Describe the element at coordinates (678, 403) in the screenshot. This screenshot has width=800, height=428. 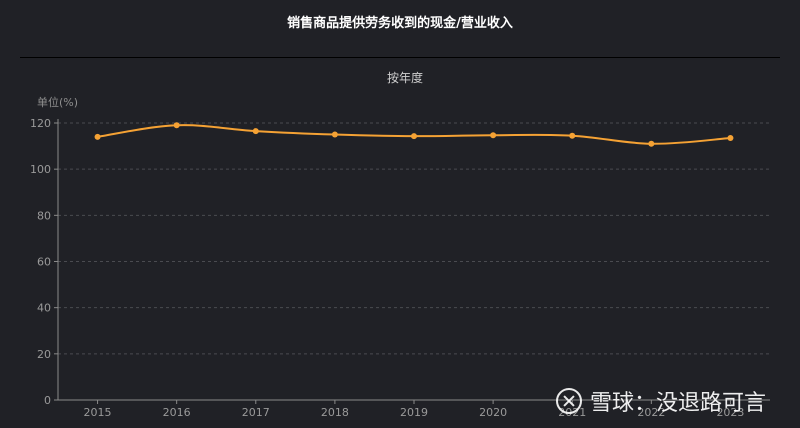
I see `watermark-text: 雪球：没退路可言` at that location.